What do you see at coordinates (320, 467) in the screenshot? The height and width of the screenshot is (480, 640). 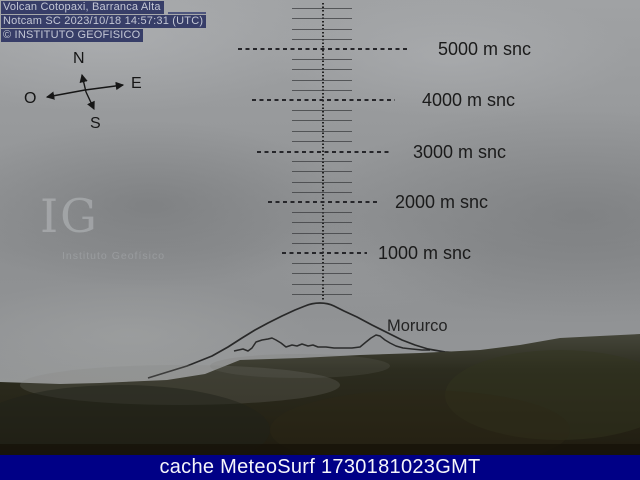 I see `cache-status-bar: cache MeteoSurf 1730181023GMT` at bounding box center [320, 467].